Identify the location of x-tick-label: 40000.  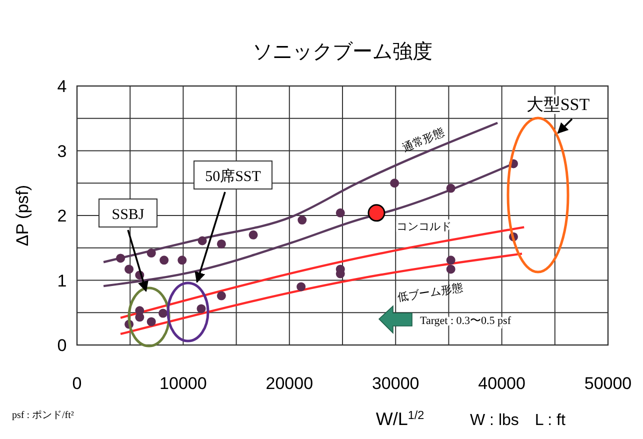
(502, 383).